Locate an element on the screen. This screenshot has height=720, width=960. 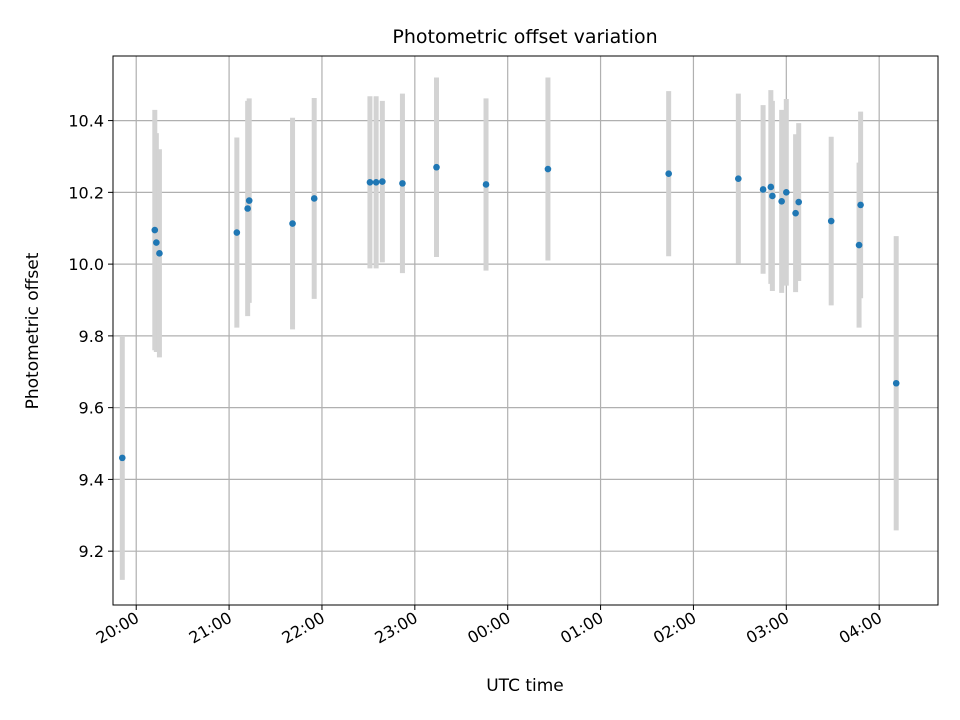
y-tick-label: 10.4 is located at coordinates (86, 121).